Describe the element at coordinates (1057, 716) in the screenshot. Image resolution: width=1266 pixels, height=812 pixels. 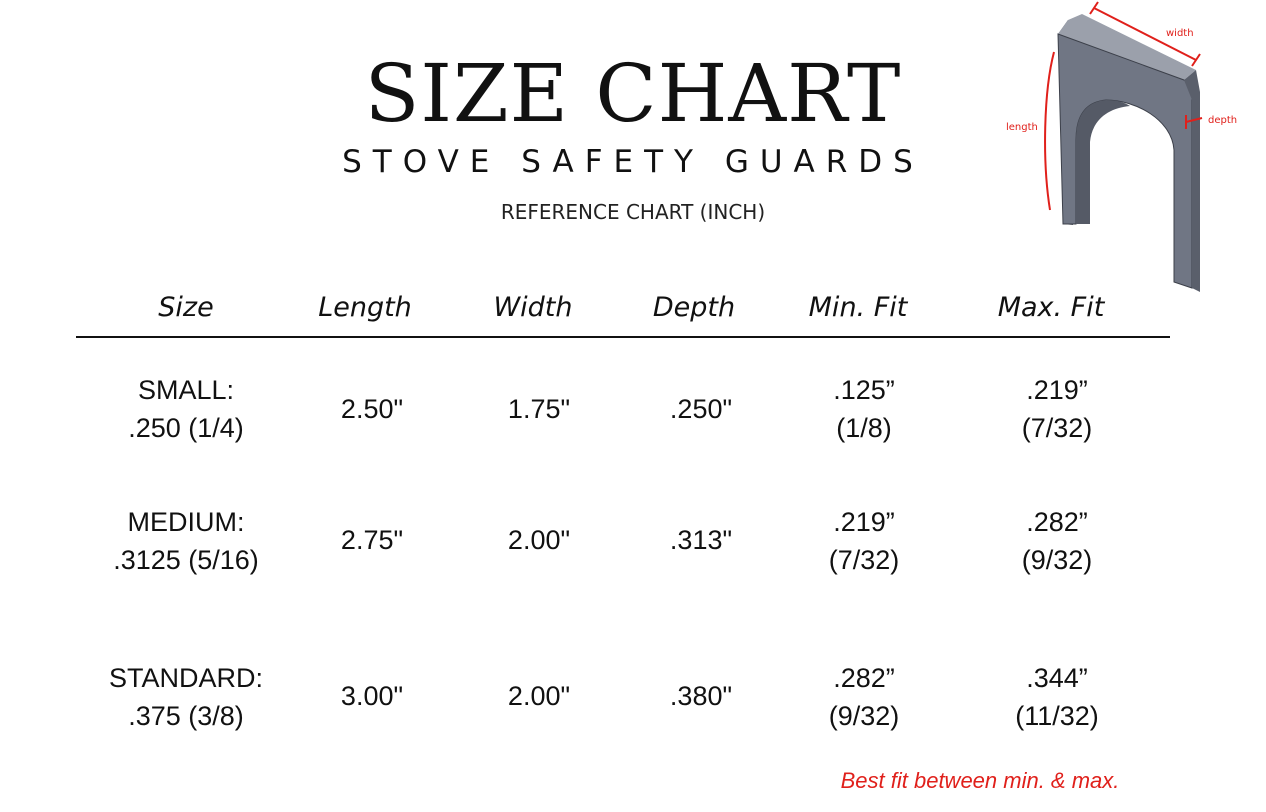
I see `max-fit-fraction: (11/32)` at that location.